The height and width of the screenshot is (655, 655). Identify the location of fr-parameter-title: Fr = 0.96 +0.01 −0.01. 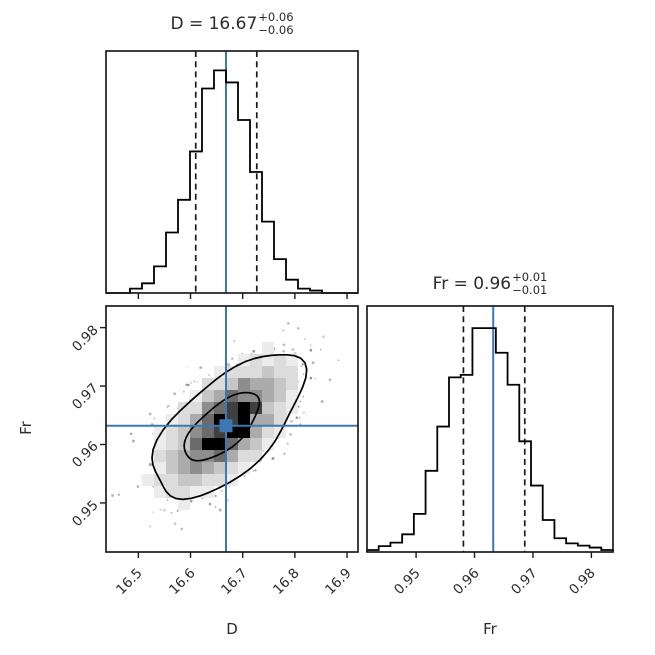
(490, 284).